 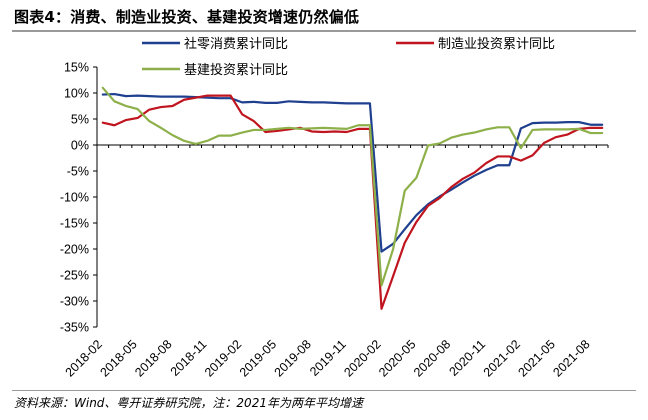 I want to click on x-tick-label: 2020-05, so click(x=397, y=358).